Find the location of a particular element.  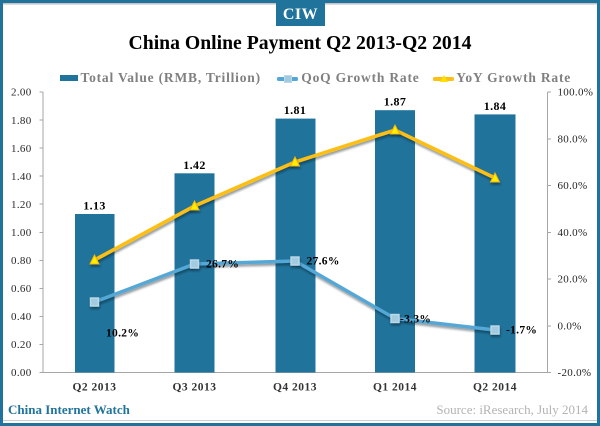

svg-text: 0.80 is located at coordinates (21, 261).